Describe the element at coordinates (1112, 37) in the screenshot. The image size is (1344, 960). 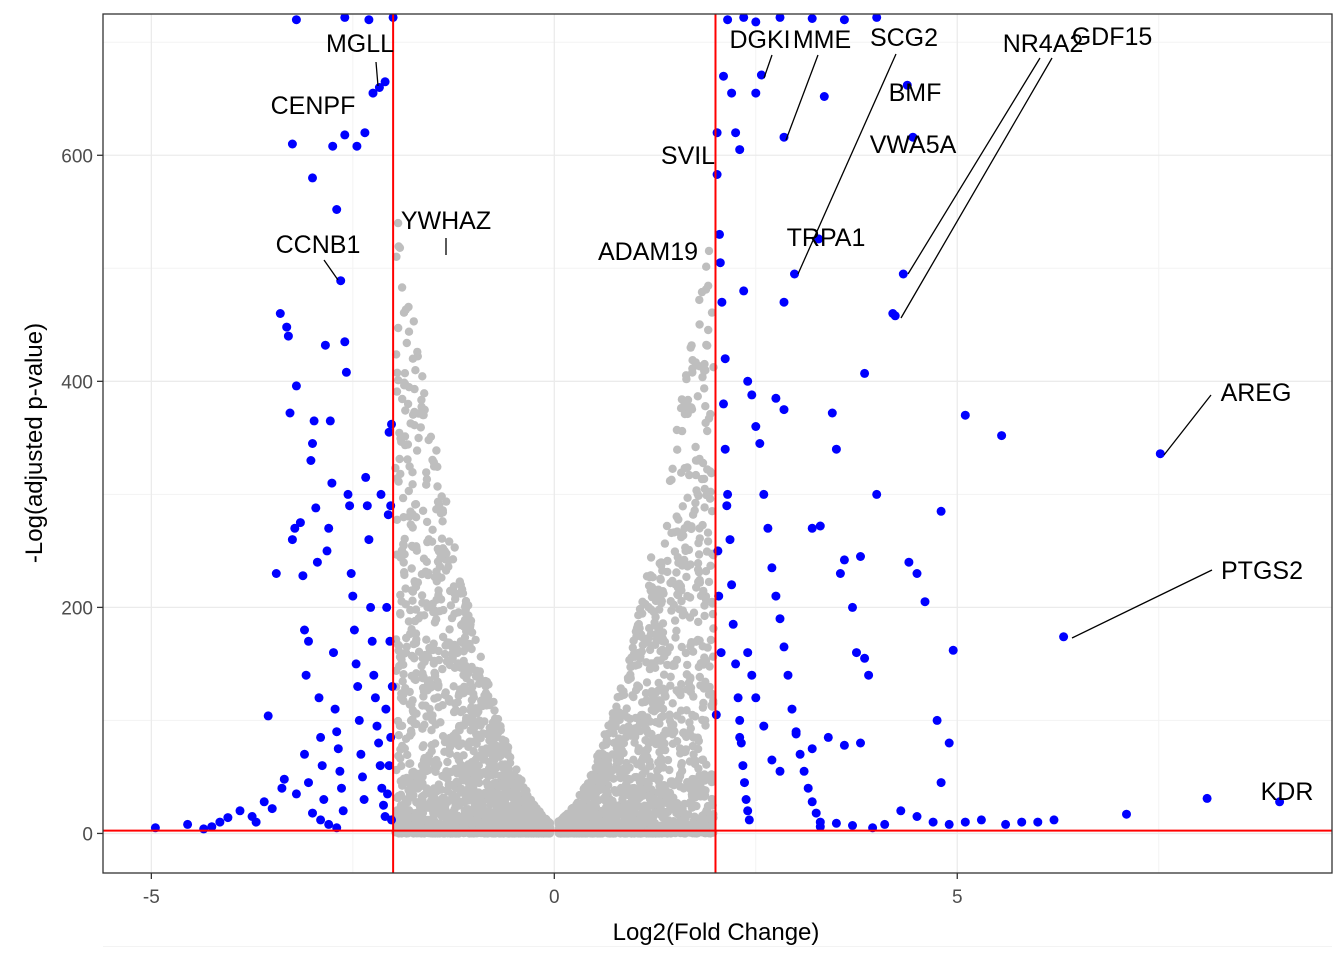
I see `gene-label-gdf15: GDF15` at that location.